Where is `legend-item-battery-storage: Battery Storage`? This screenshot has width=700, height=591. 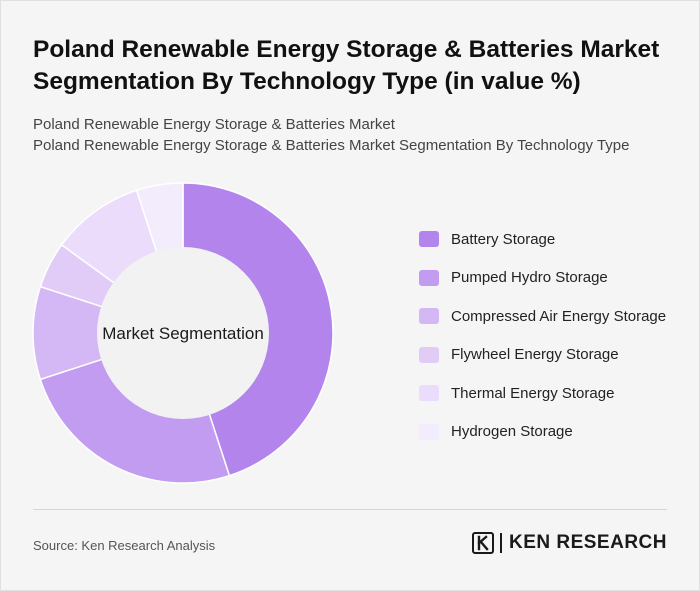
legend-item-battery-storage: Battery Storage is located at coordinates (554, 239).